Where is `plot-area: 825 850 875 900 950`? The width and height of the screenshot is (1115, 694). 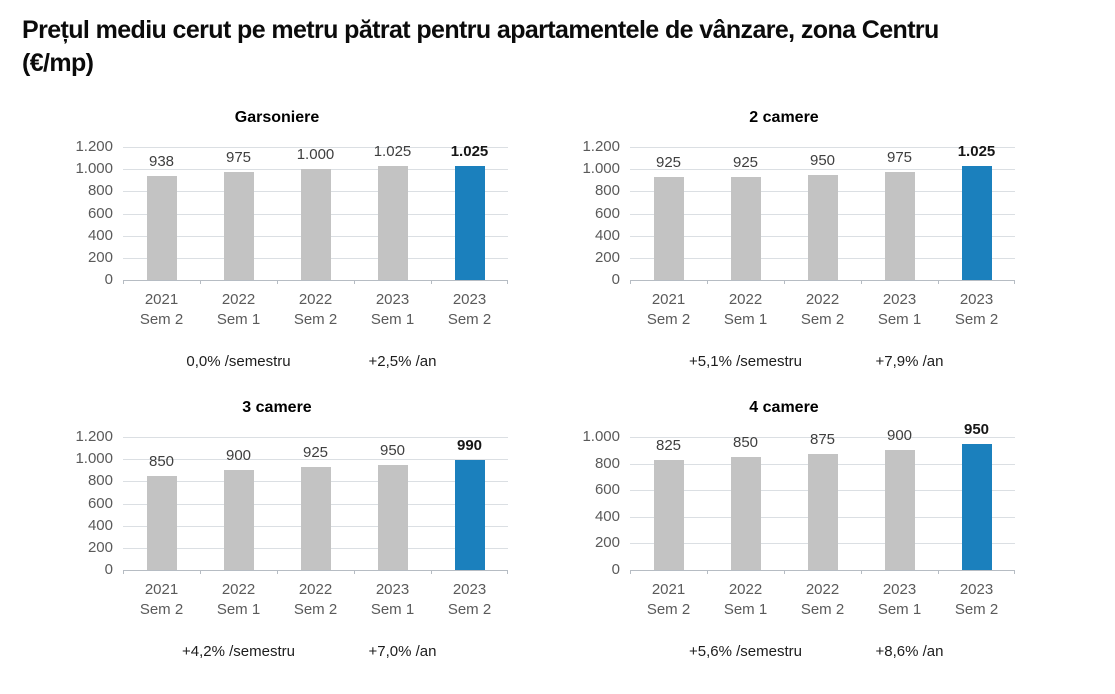
plot-area: 825 850 875 900 950 is located at coordinates (822, 497).